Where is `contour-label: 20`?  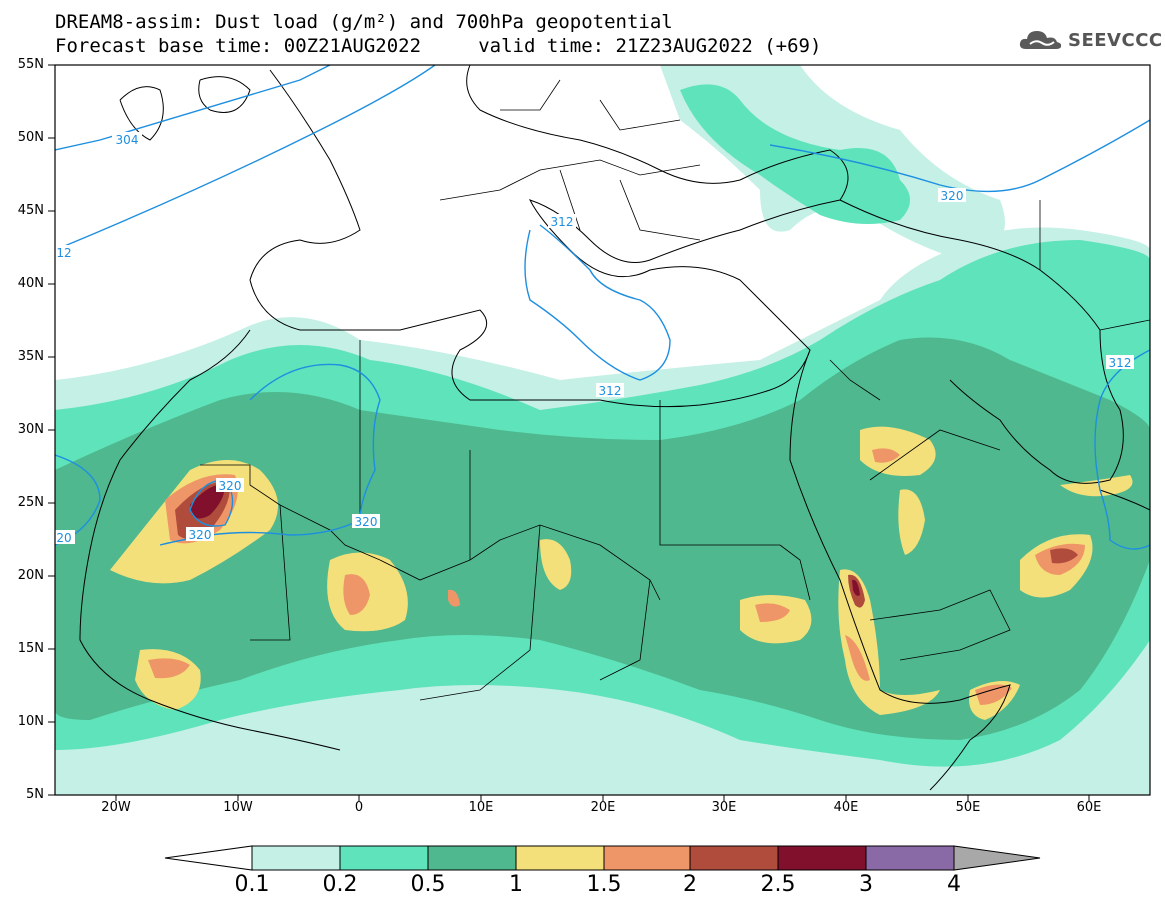 contour-label: 20 is located at coordinates (63, 538).